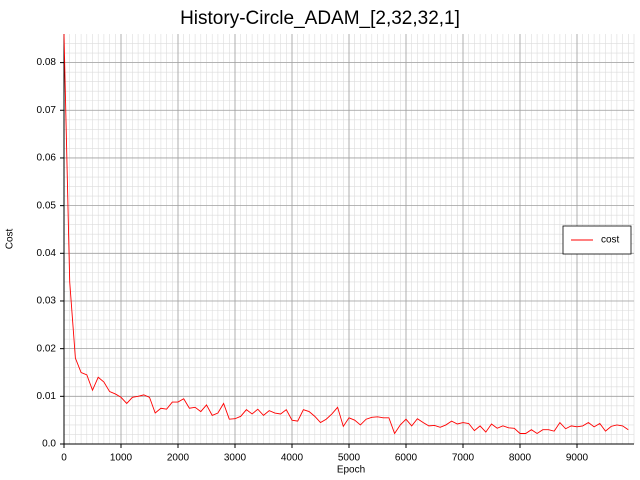 The width and height of the screenshot is (640, 480). I want to click on y-tick-label: 0.03, so click(47, 301).